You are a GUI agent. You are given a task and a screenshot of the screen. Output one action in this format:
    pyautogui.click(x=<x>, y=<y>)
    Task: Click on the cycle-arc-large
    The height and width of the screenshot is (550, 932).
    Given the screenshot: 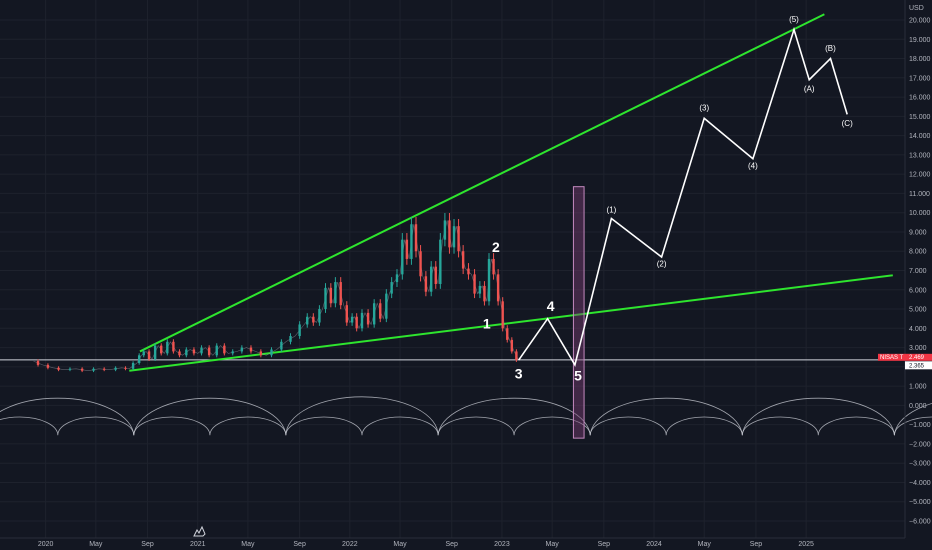 What is the action you would take?
    pyautogui.click(x=466, y=416)
    